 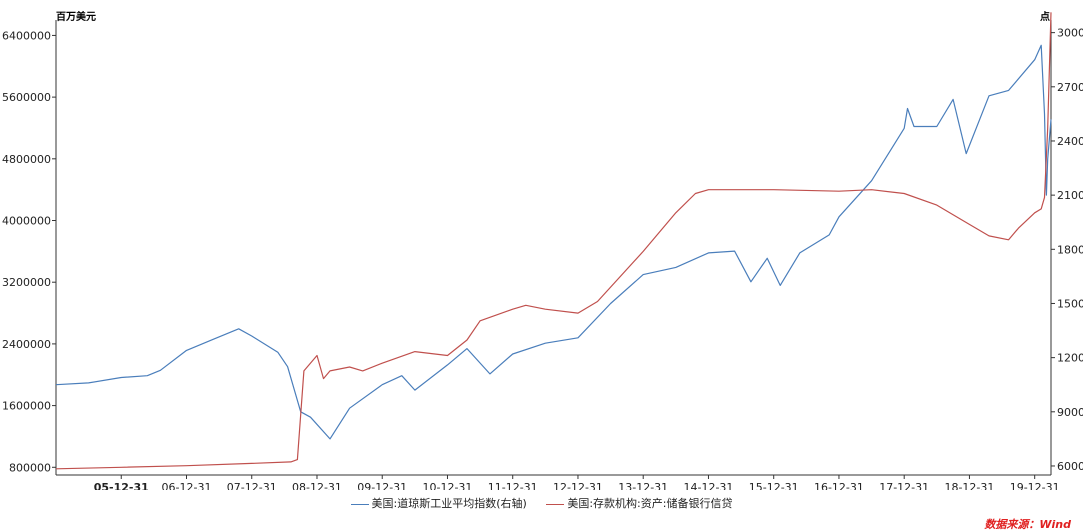 What do you see at coordinates (1070, 249) in the screenshot?
I see `right-tick-label: 18000` at bounding box center [1070, 249].